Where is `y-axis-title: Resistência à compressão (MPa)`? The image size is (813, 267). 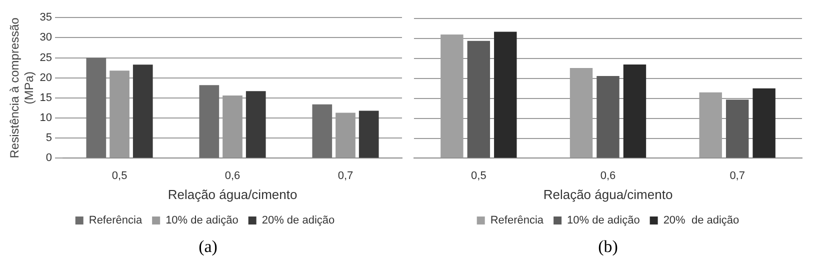
y-axis-title: Resistência à compressão (MPa) is located at coordinates (22, 87).